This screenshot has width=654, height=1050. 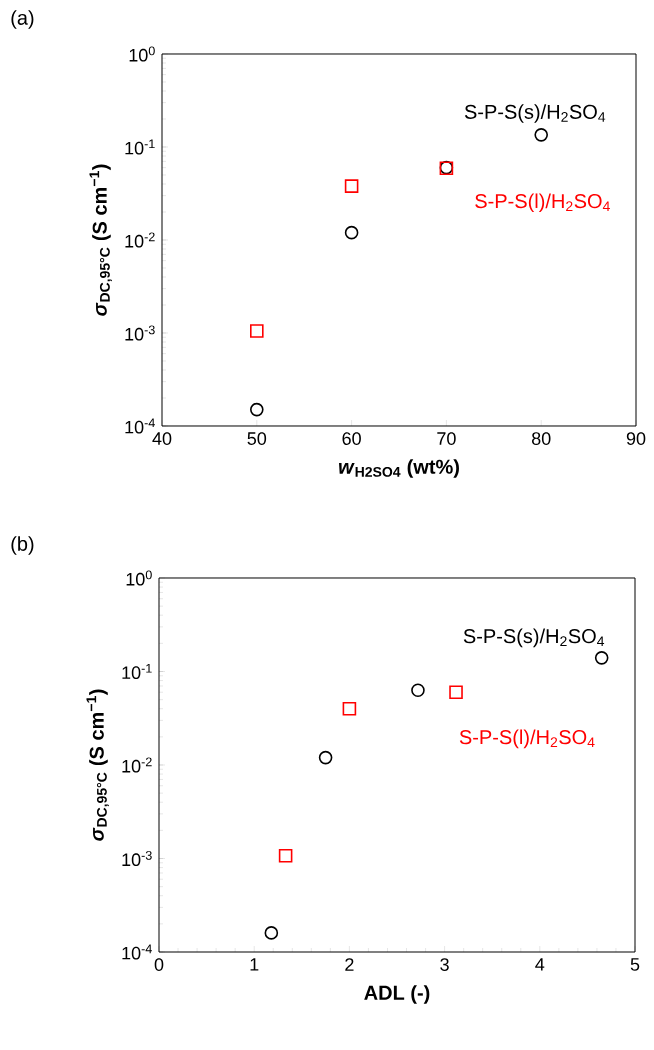 I want to click on x-axis-title: w$_{H2SO4}$ (wt%), so click(x=399, y=468).